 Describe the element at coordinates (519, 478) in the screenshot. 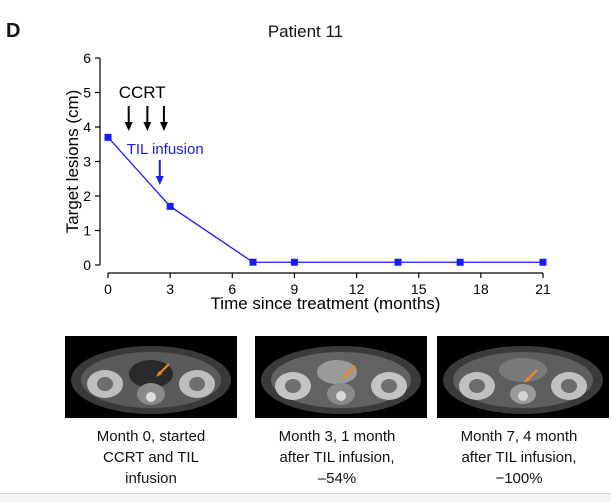

I see `caption-line: −100%` at that location.